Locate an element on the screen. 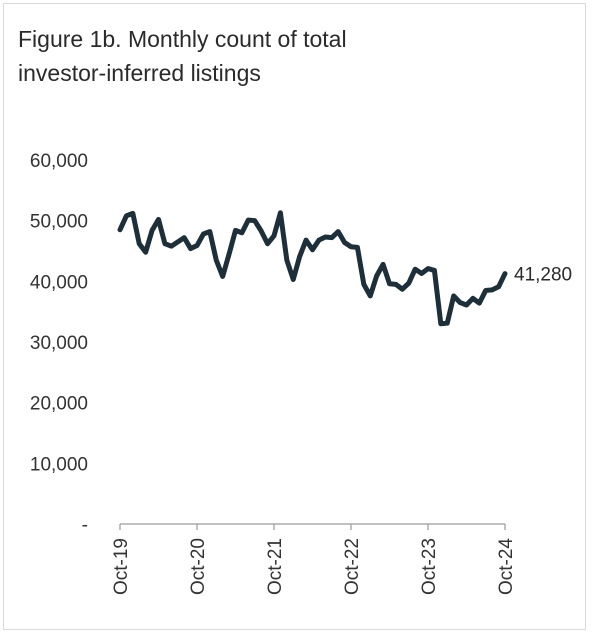  y-tick-label: 30,000 is located at coordinates (59, 343).